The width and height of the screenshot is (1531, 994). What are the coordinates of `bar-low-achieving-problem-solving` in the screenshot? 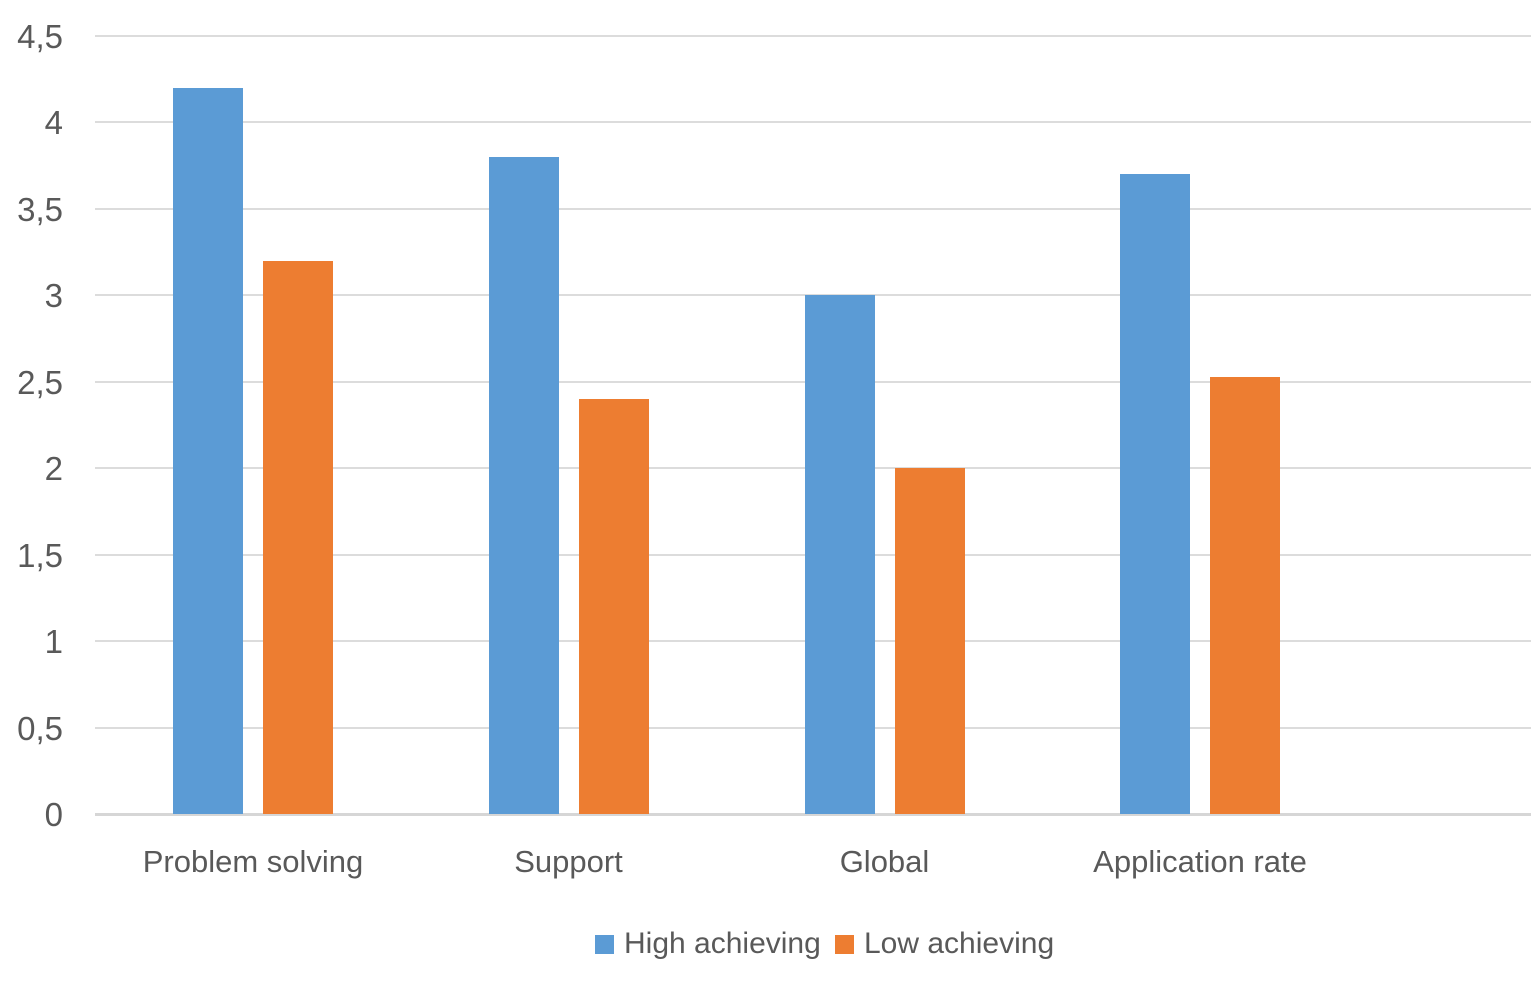 It's located at (298, 537).